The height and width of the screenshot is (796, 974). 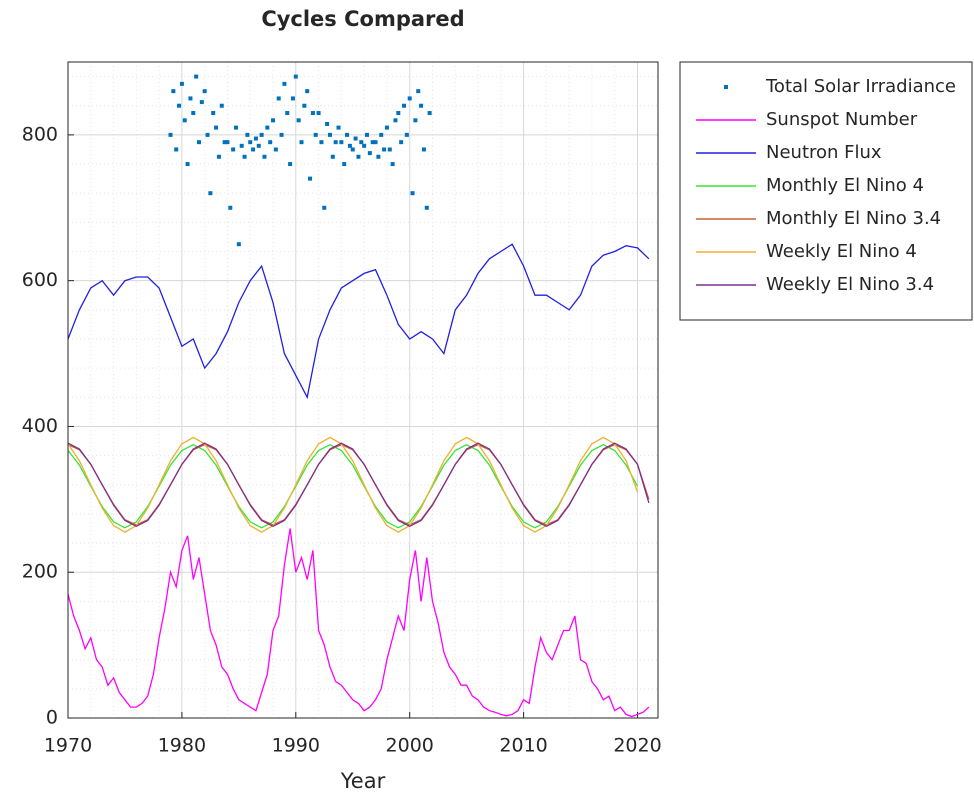 What do you see at coordinates (362, 19) in the screenshot?
I see `chart-title: Cycles Compared` at bounding box center [362, 19].